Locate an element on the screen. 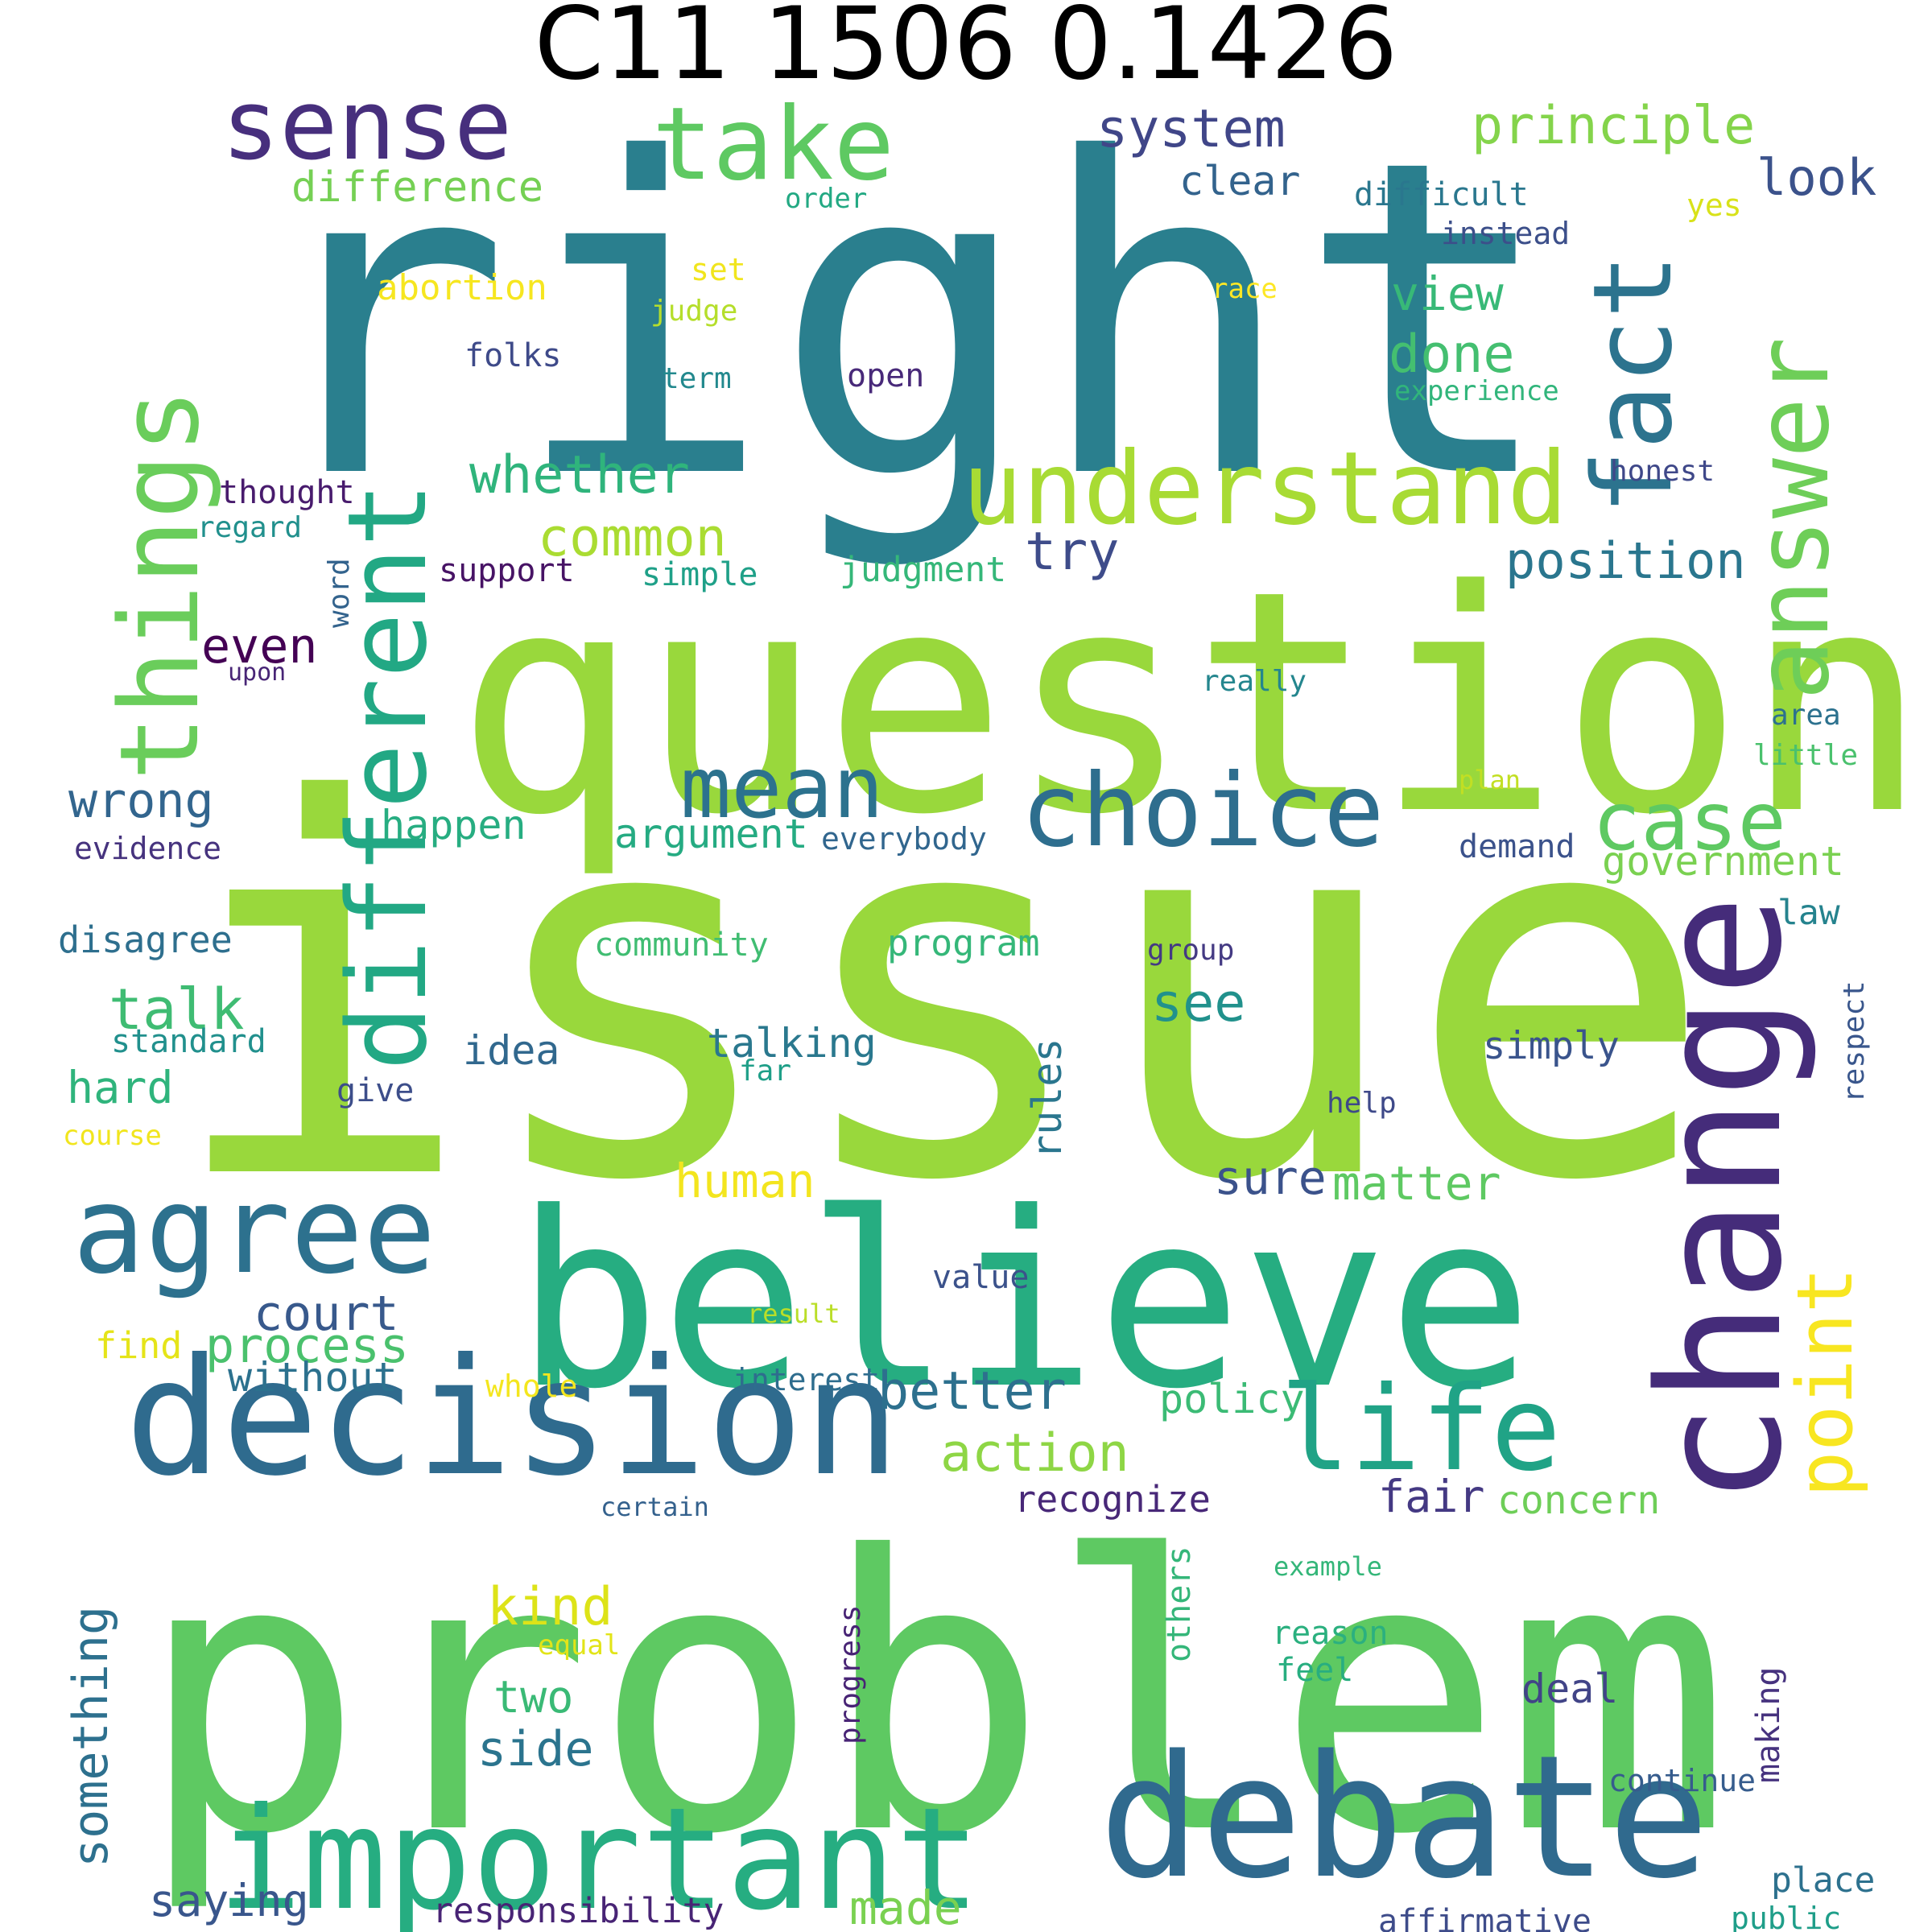  word-kind: kind is located at coordinates (550, 1607).